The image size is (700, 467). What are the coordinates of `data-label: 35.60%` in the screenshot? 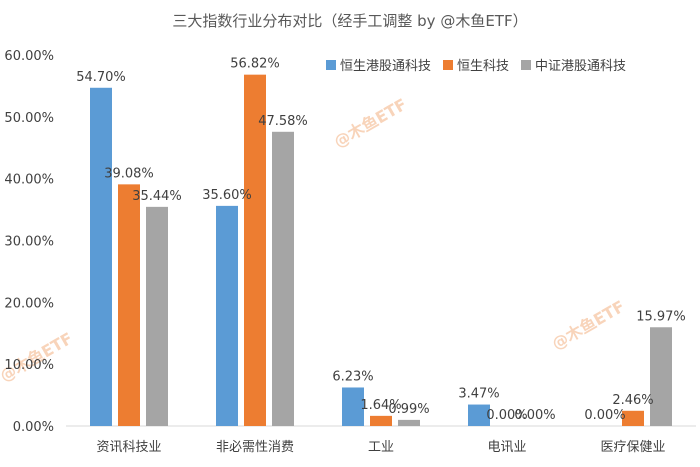 It's located at (227, 195).